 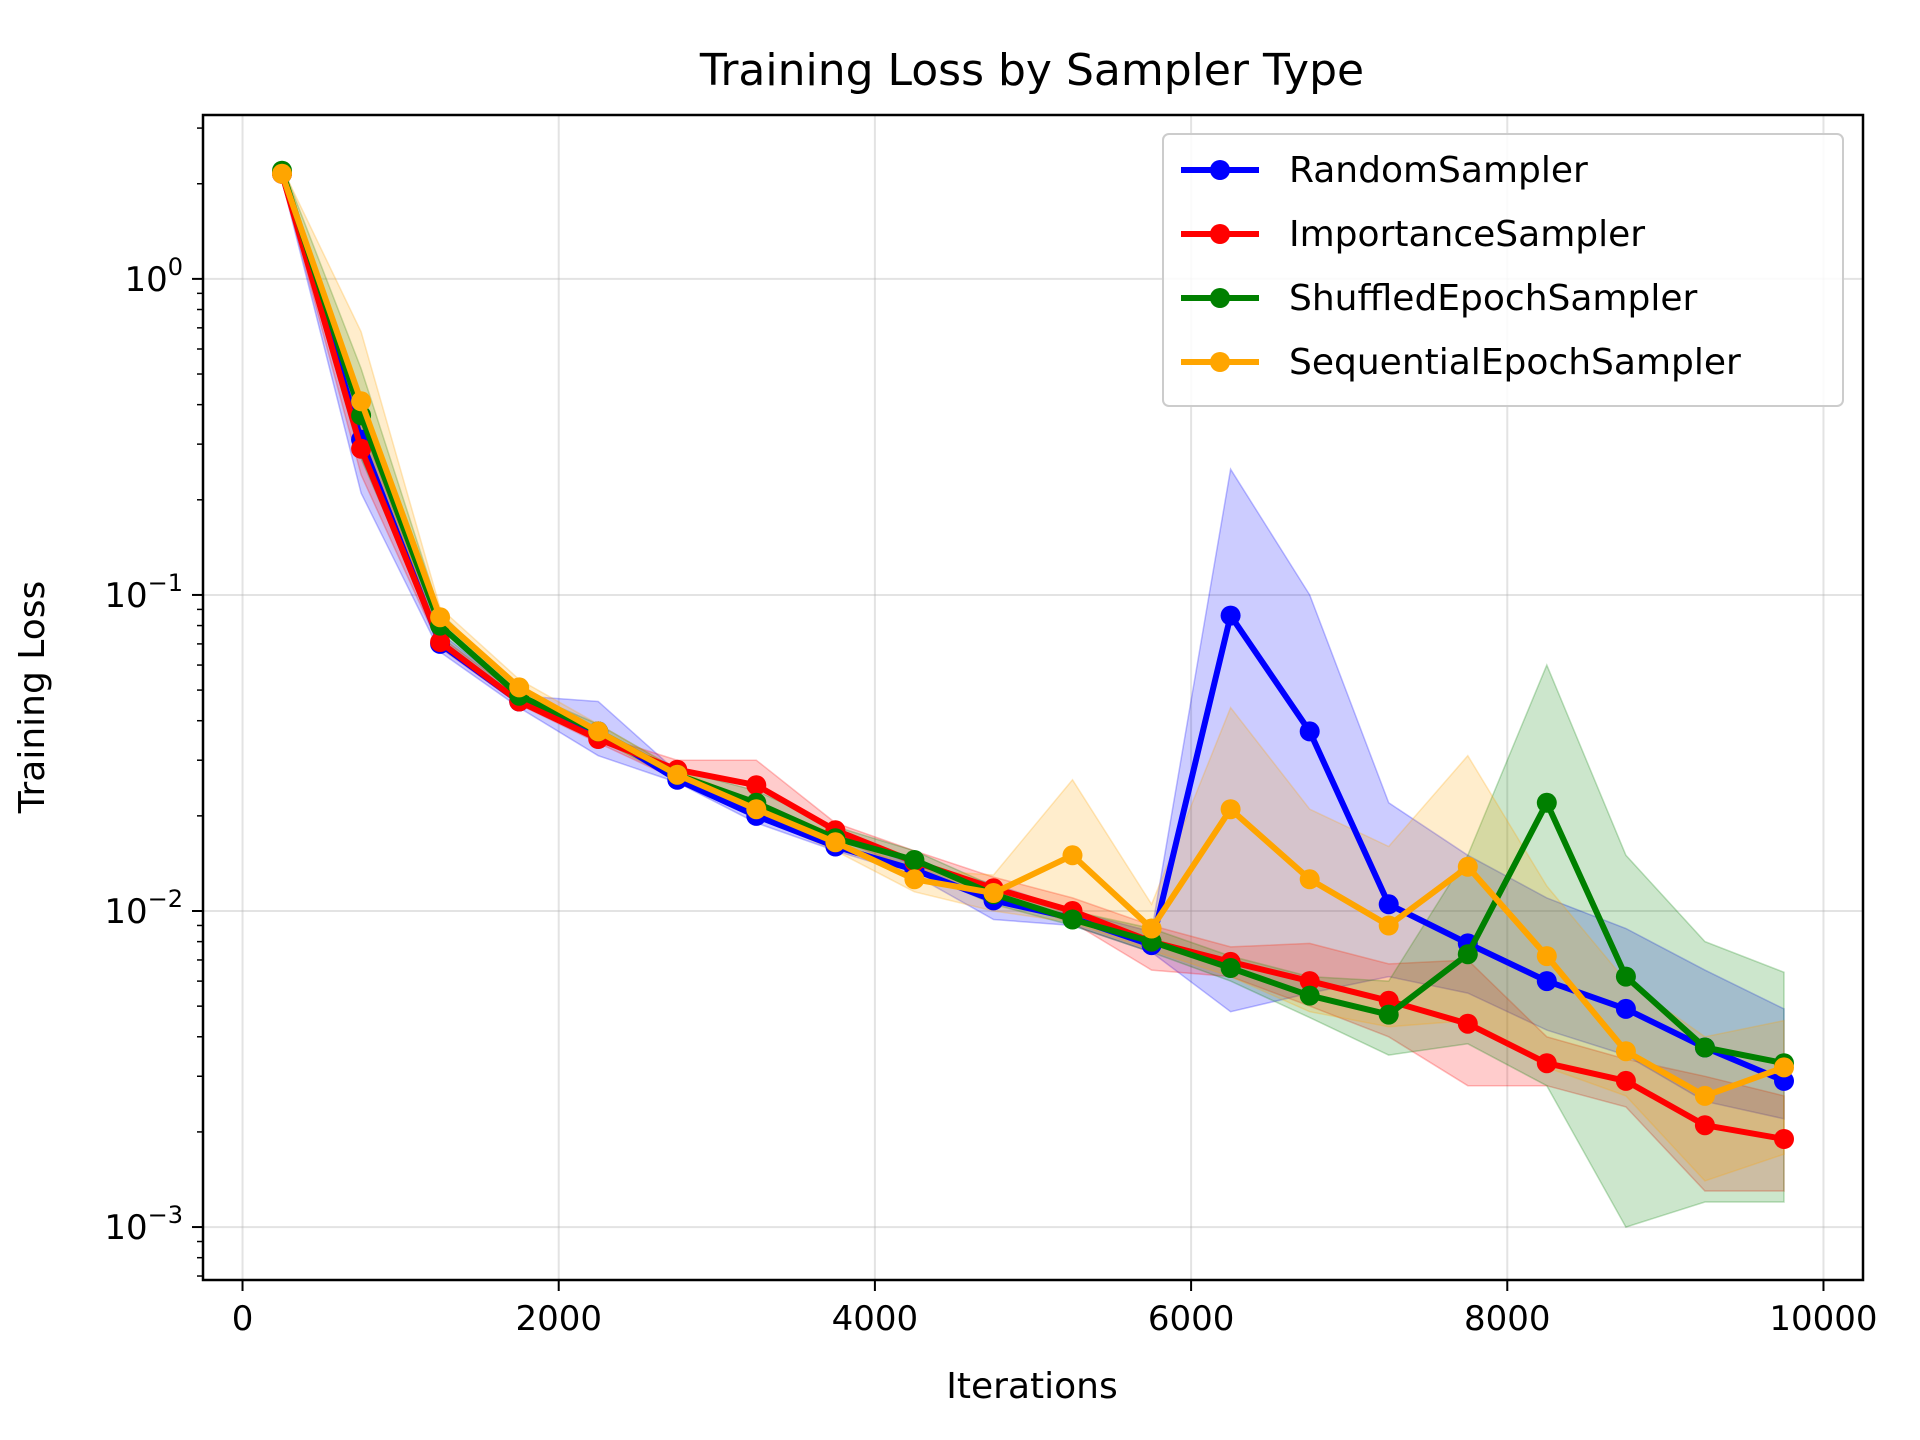 What do you see at coordinates (243, 1319) in the screenshot?
I see `x-tick-label: 0` at bounding box center [243, 1319].